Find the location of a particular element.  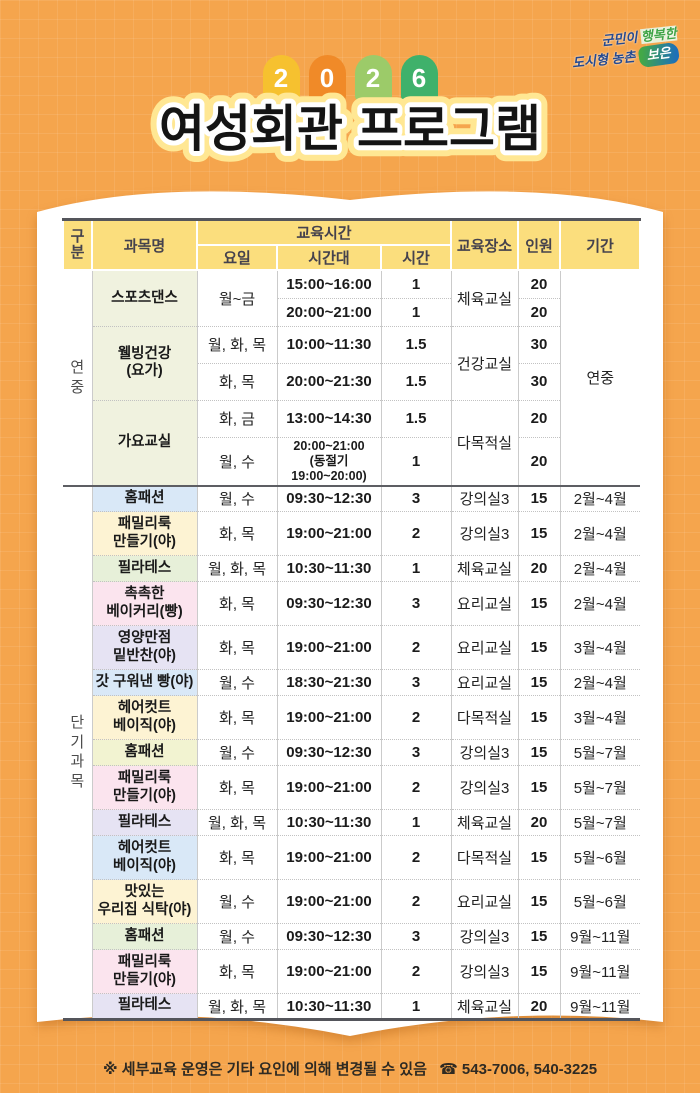

year-digit-badge: 2 is located at coordinates (373, 78).